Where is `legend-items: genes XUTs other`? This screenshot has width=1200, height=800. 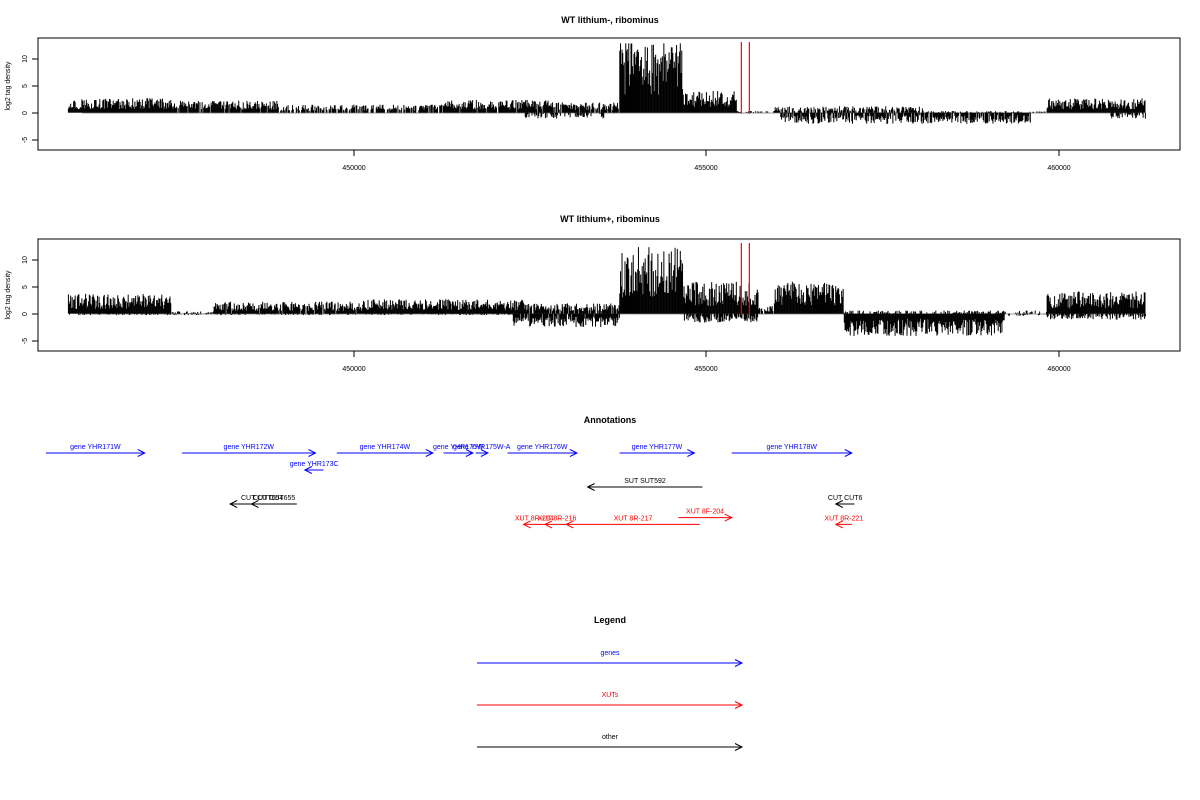
legend-items: genes XUTs other is located at coordinates (610, 700).